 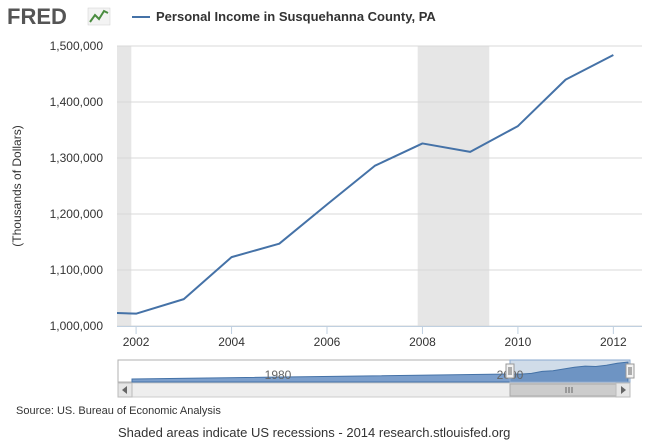 What do you see at coordinates (374, 390) in the screenshot?
I see `scrollbar` at bounding box center [374, 390].